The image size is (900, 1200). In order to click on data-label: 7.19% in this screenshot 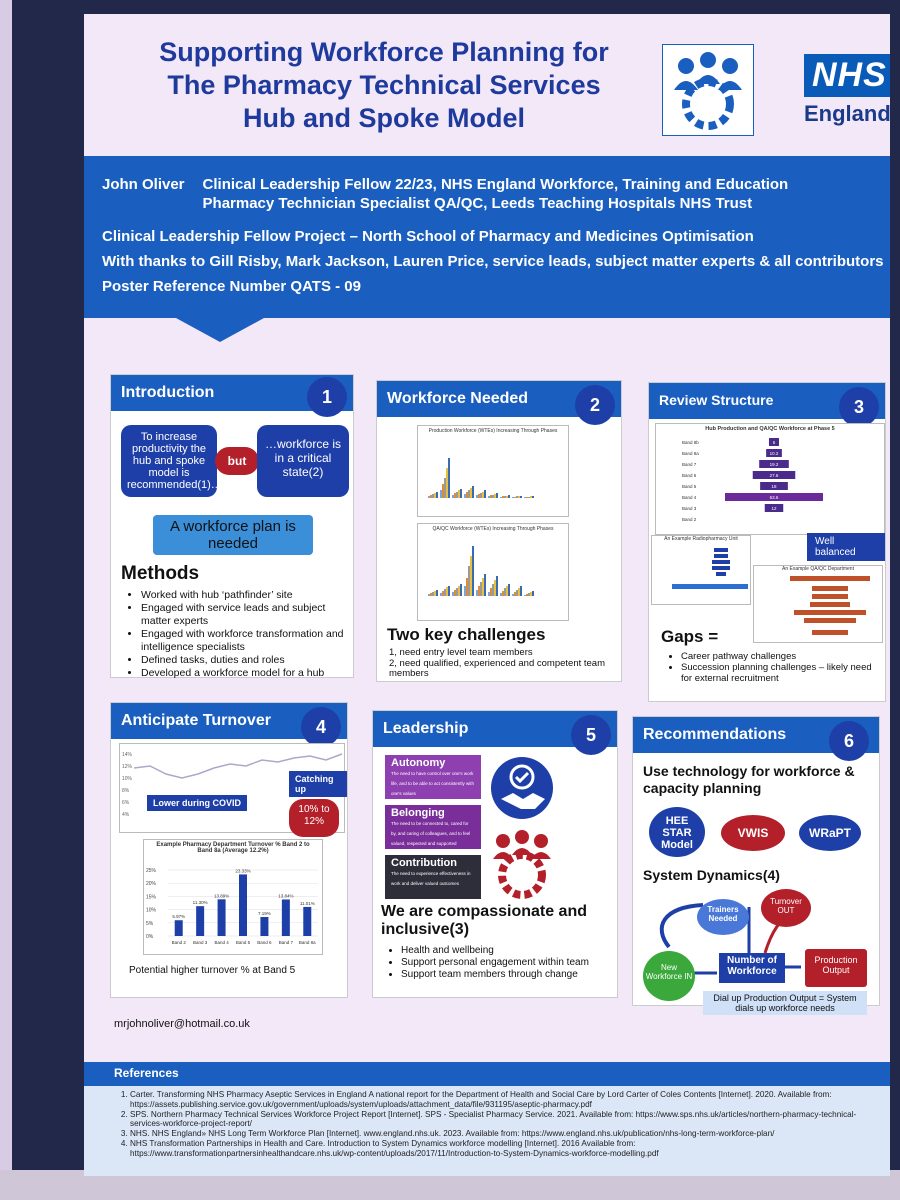, I will do `click(264, 913)`.